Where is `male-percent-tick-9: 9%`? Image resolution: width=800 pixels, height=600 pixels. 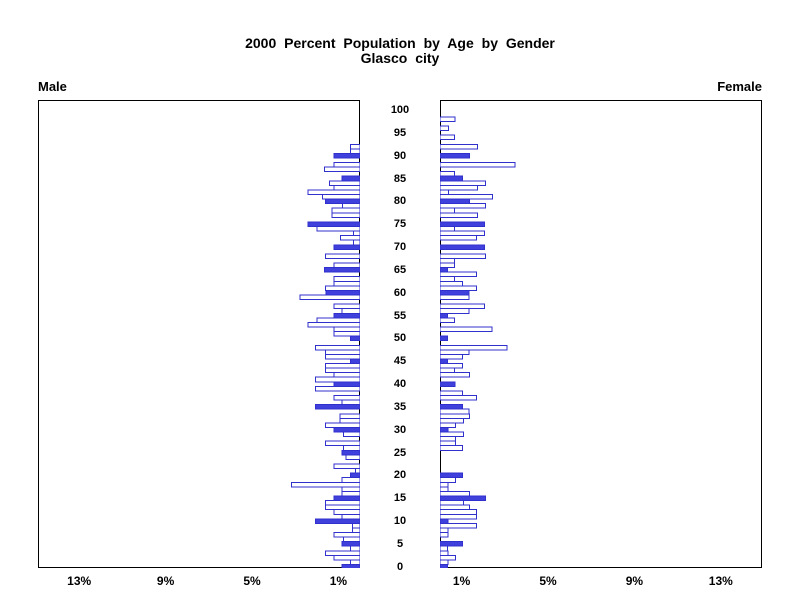 male-percent-tick-9: 9% is located at coordinates (165, 581).